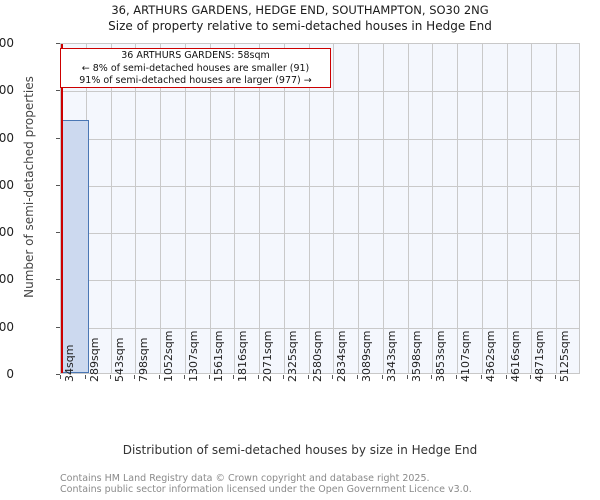 This screenshot has height=500, width=600. I want to click on x-tick-label: 2071sqm, so click(268, 356).